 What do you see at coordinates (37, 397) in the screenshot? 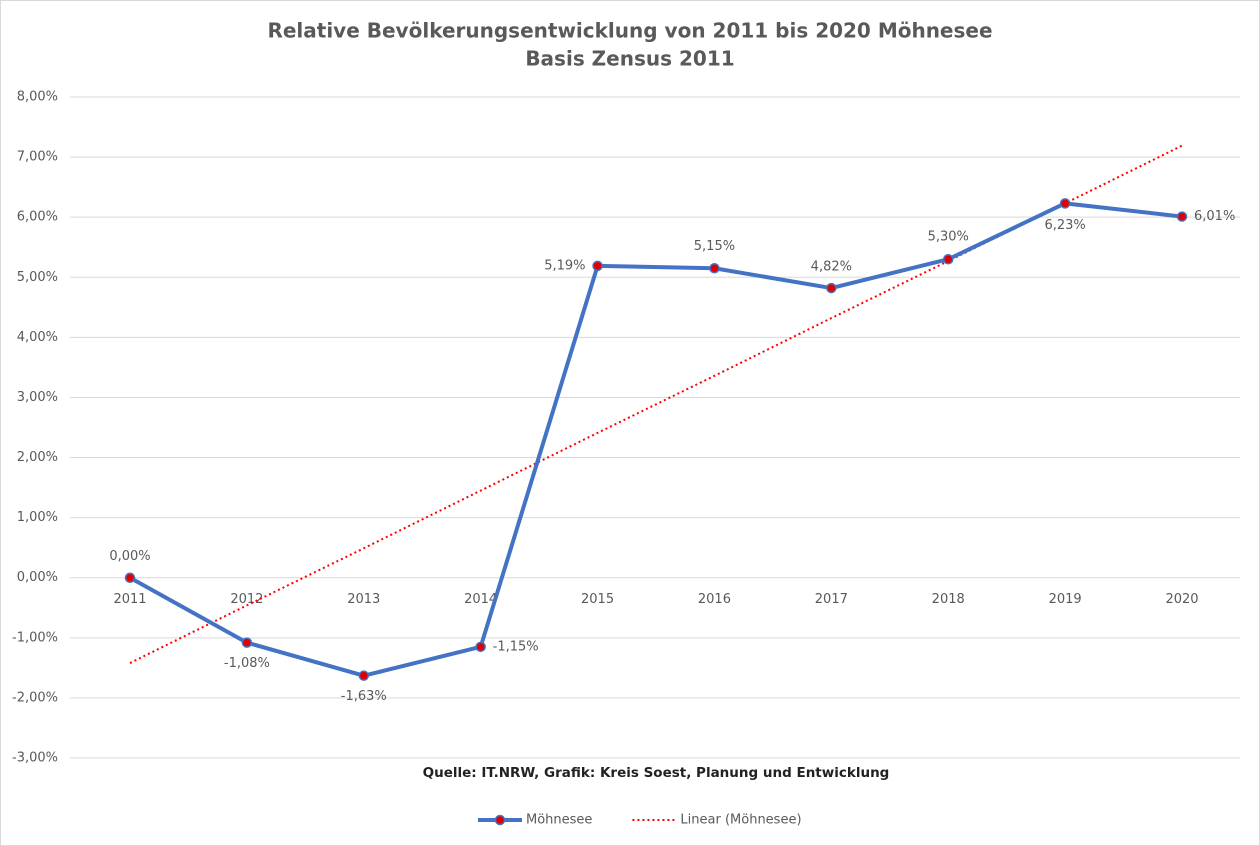
I see `y-tick-label: 3,00%` at bounding box center [37, 397].